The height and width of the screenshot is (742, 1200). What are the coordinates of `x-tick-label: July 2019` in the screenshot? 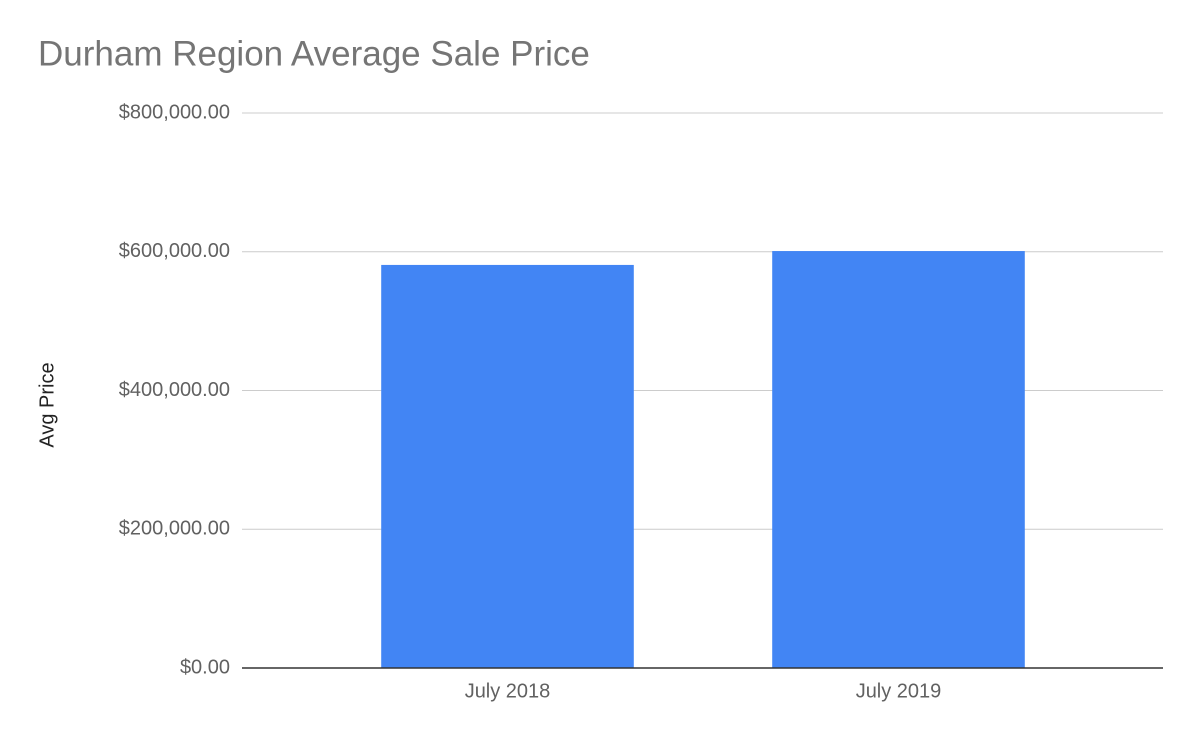 It's located at (899, 691).